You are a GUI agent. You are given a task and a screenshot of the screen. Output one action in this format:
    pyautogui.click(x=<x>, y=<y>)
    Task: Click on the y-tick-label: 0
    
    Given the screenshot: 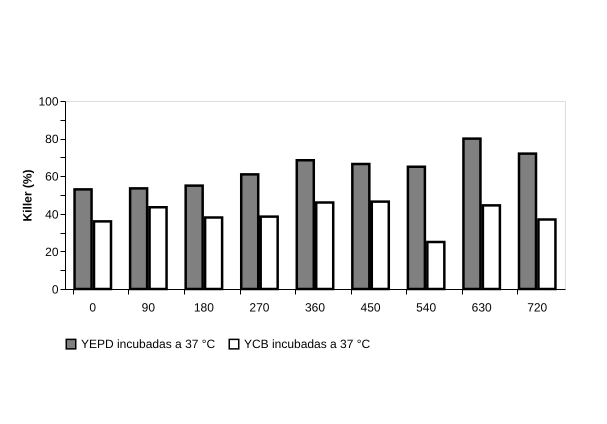 What is the action you would take?
    pyautogui.click(x=55, y=289)
    